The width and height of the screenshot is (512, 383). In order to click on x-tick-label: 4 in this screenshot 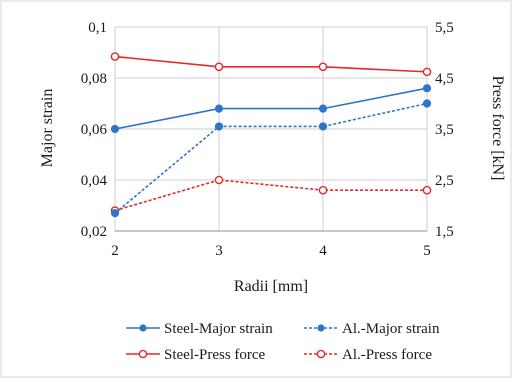, I will do `click(323, 251)`.